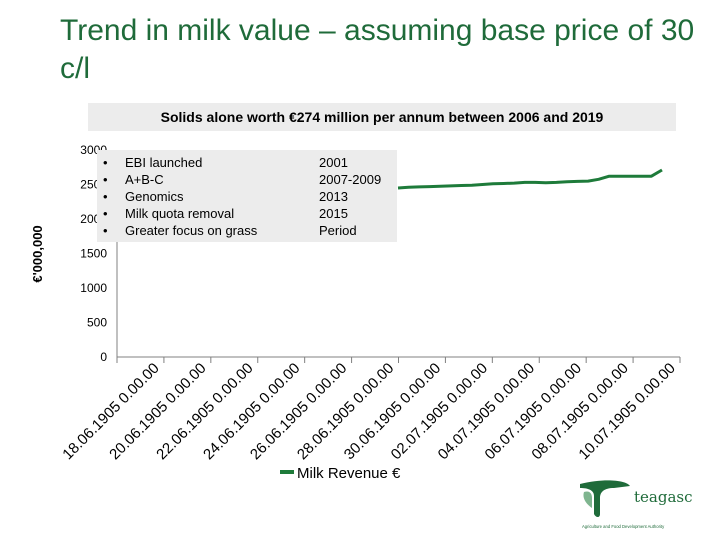 The width and height of the screenshot is (720, 540). I want to click on milestone-year: 2001, so click(333, 162).